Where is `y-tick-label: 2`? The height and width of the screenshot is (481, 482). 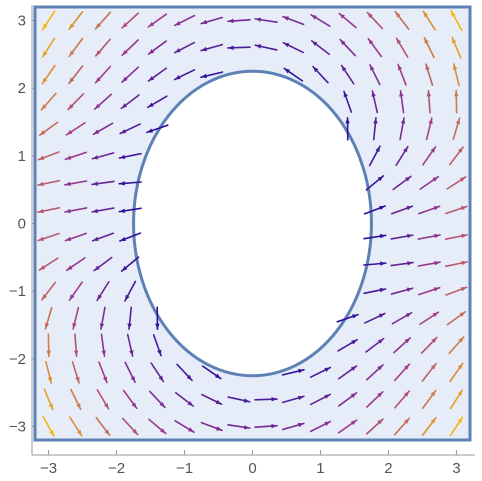 y-tick-label: 2 is located at coordinates (22, 88).